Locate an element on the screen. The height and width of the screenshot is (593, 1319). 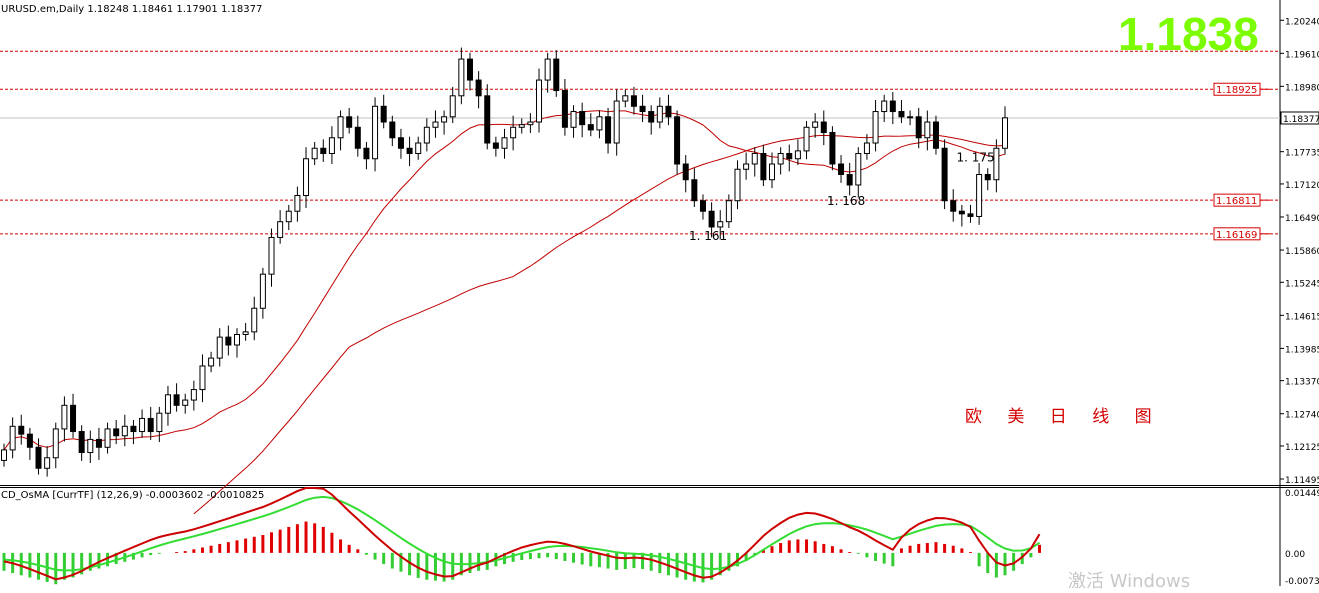
price-axis-label: 1.13985 is located at coordinates (1302, 350).